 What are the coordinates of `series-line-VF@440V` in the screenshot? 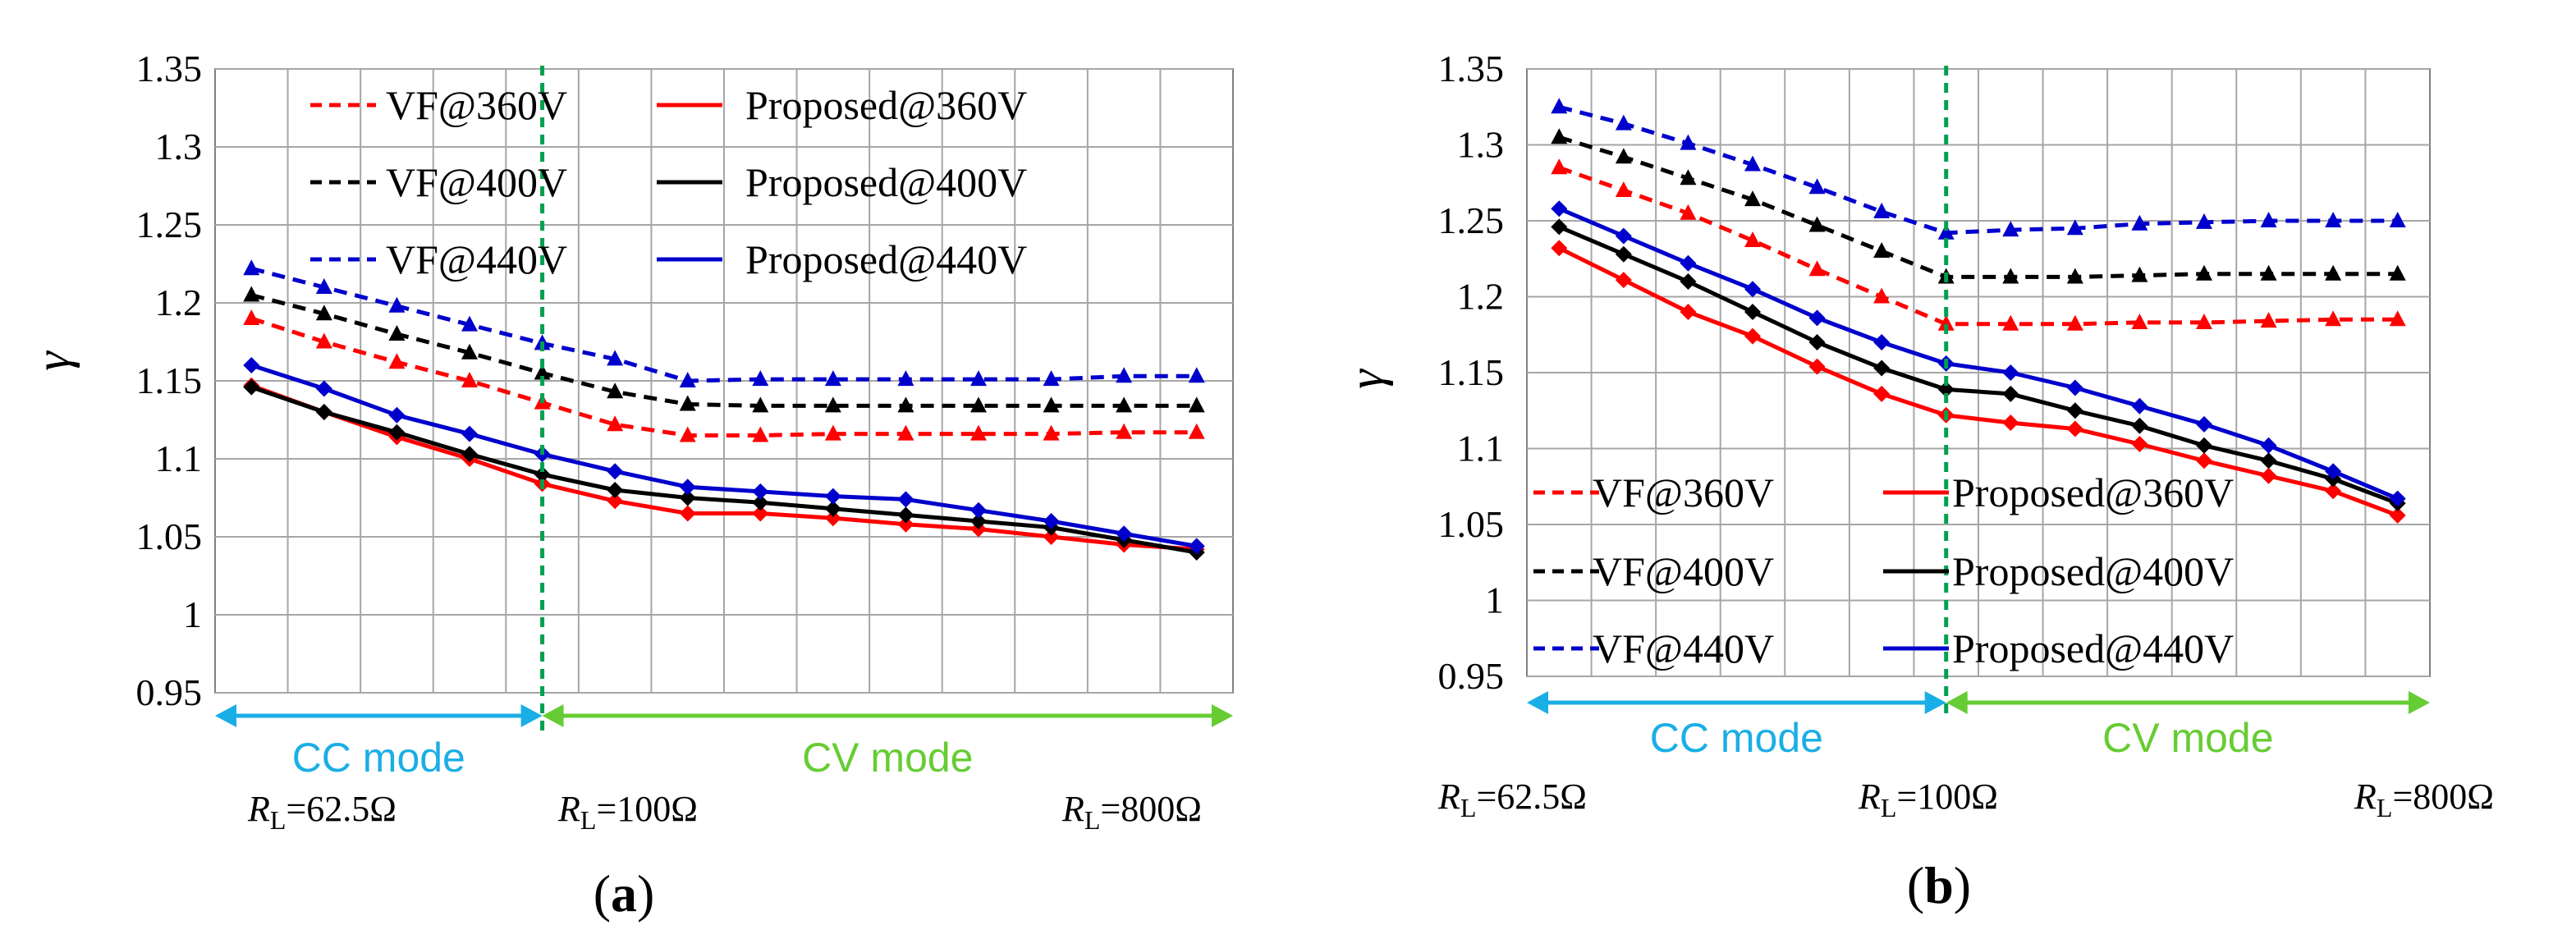 It's located at (724, 324).